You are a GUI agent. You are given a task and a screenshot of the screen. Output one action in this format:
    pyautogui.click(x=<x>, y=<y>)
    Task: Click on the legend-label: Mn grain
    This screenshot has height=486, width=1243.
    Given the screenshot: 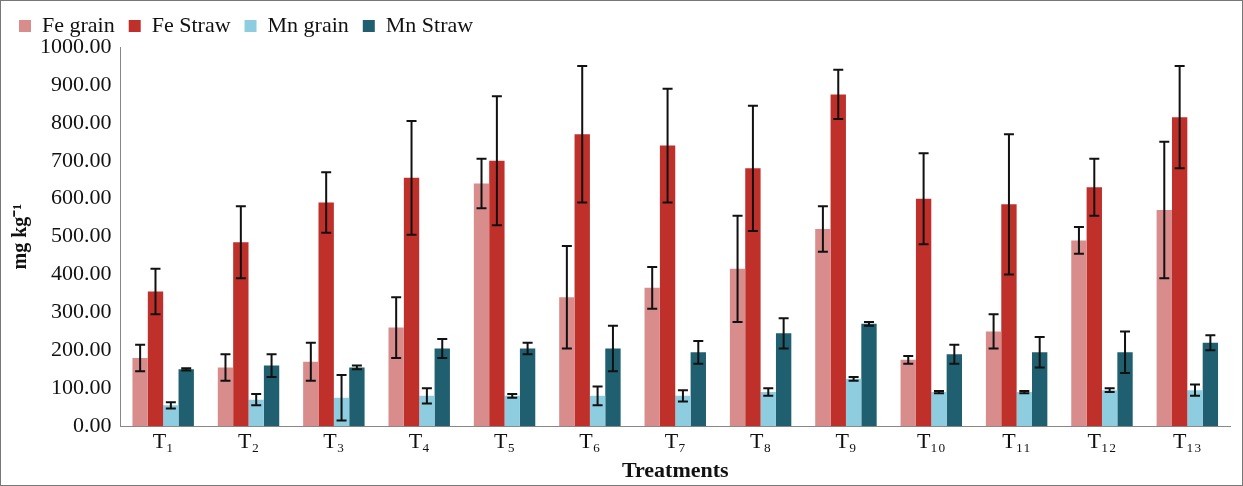 What is the action you would take?
    pyautogui.click(x=308, y=24)
    